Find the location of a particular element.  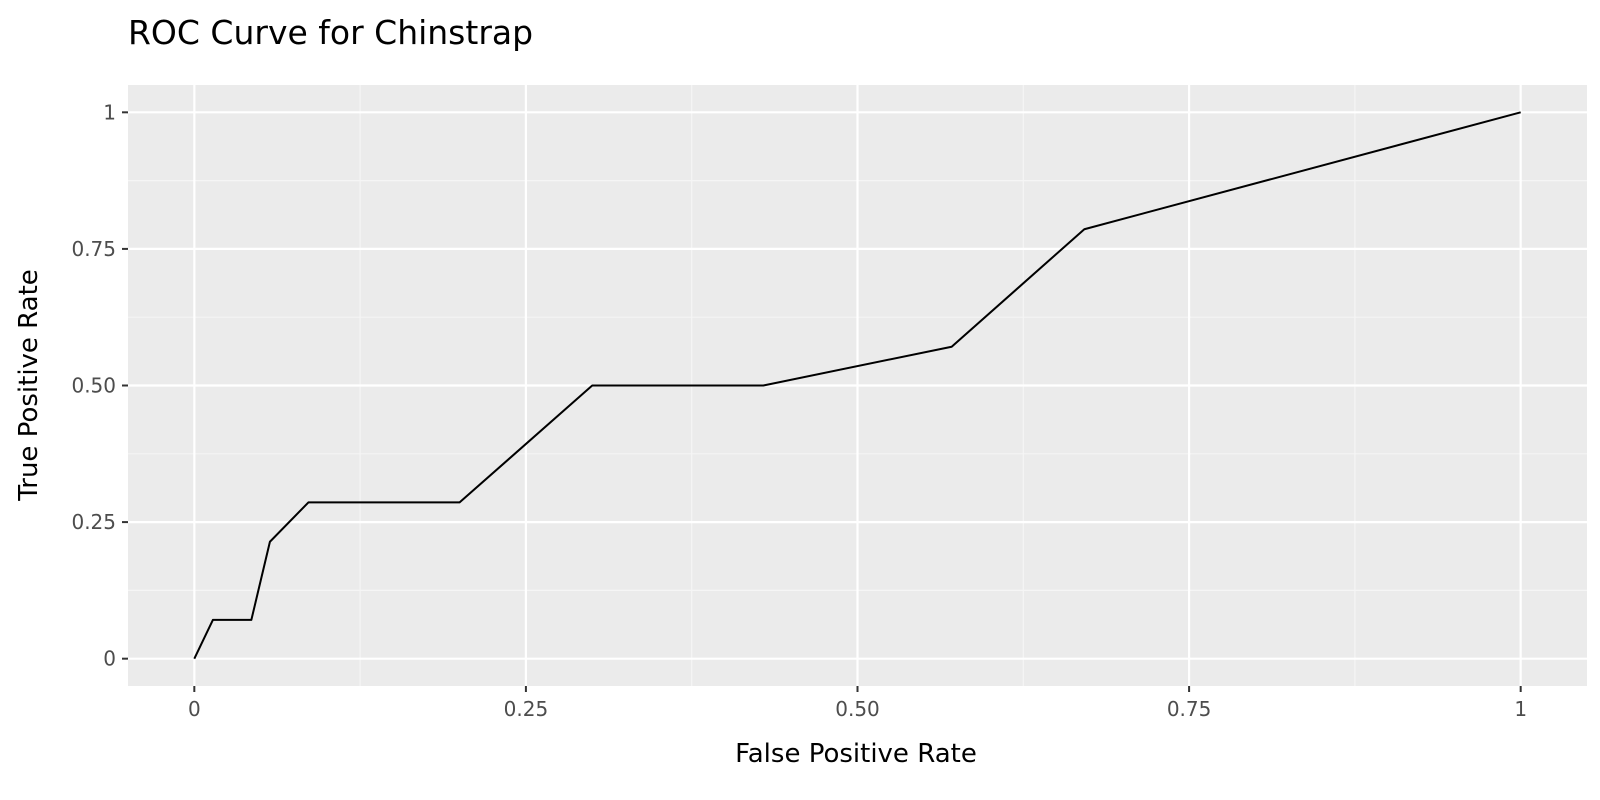

x-axis: 0 0.25 0.50 0.75 1 is located at coordinates (857, 703).